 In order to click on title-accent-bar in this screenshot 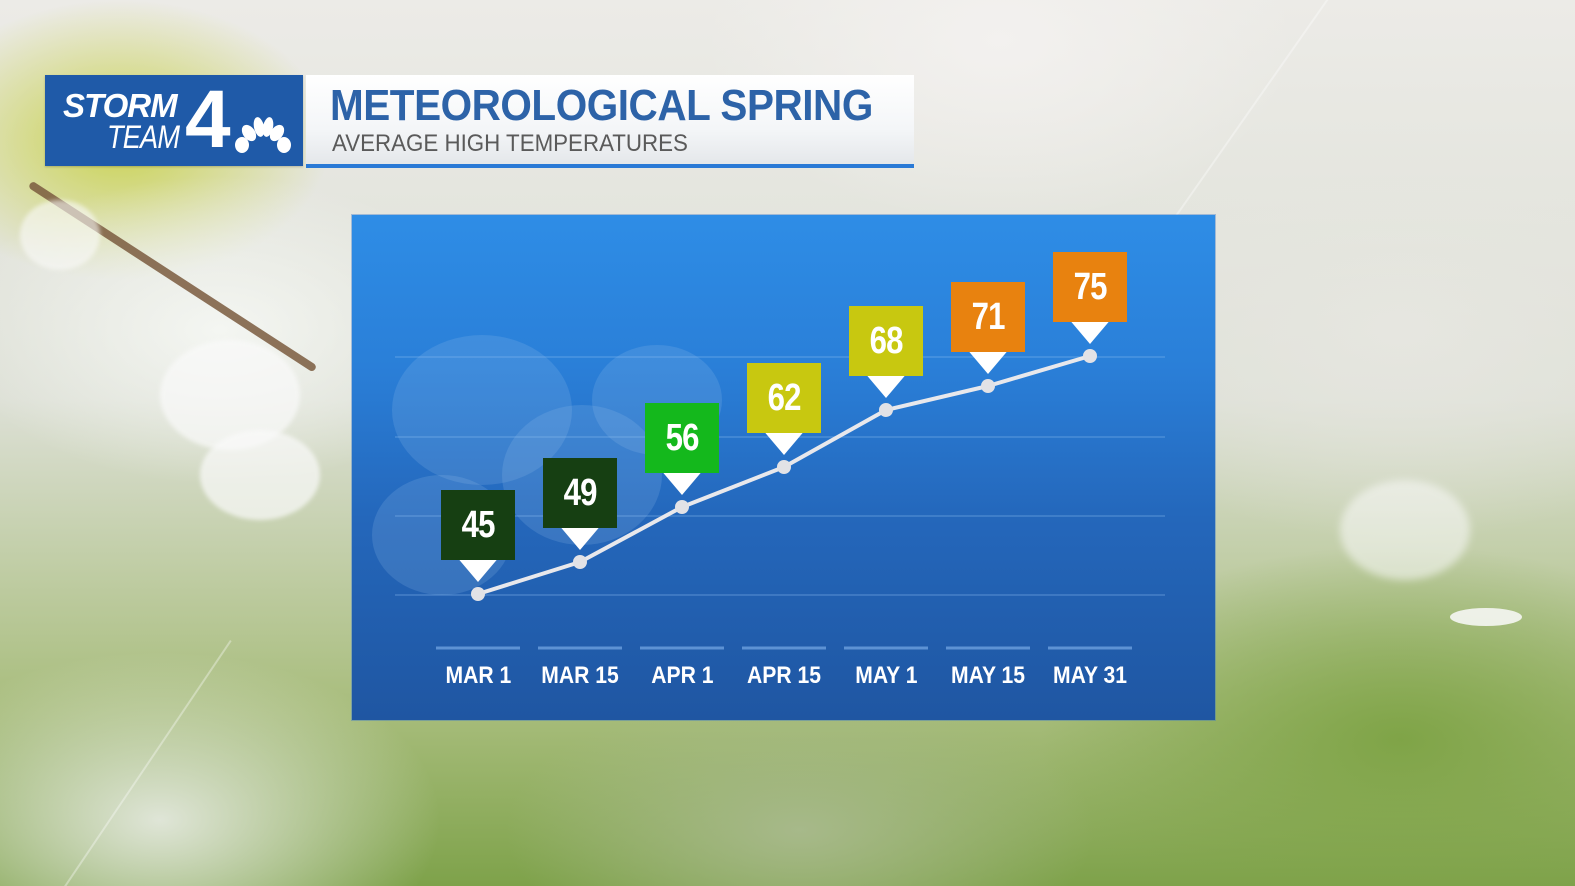, I will do `click(610, 166)`.